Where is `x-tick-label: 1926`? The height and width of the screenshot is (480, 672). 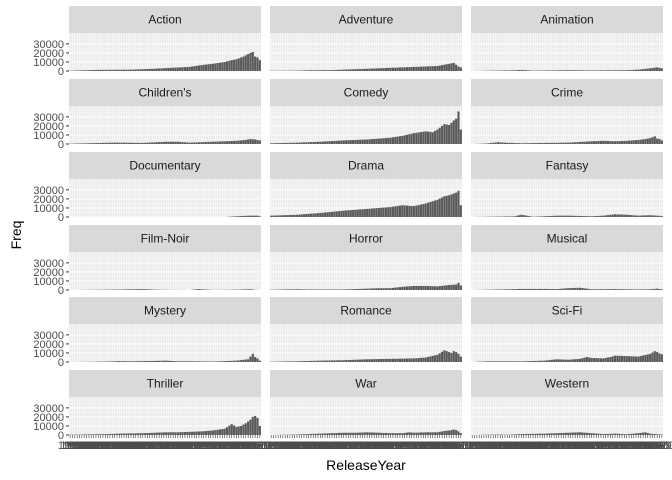
x-tick-label: 1926 is located at coordinates (86, 446).